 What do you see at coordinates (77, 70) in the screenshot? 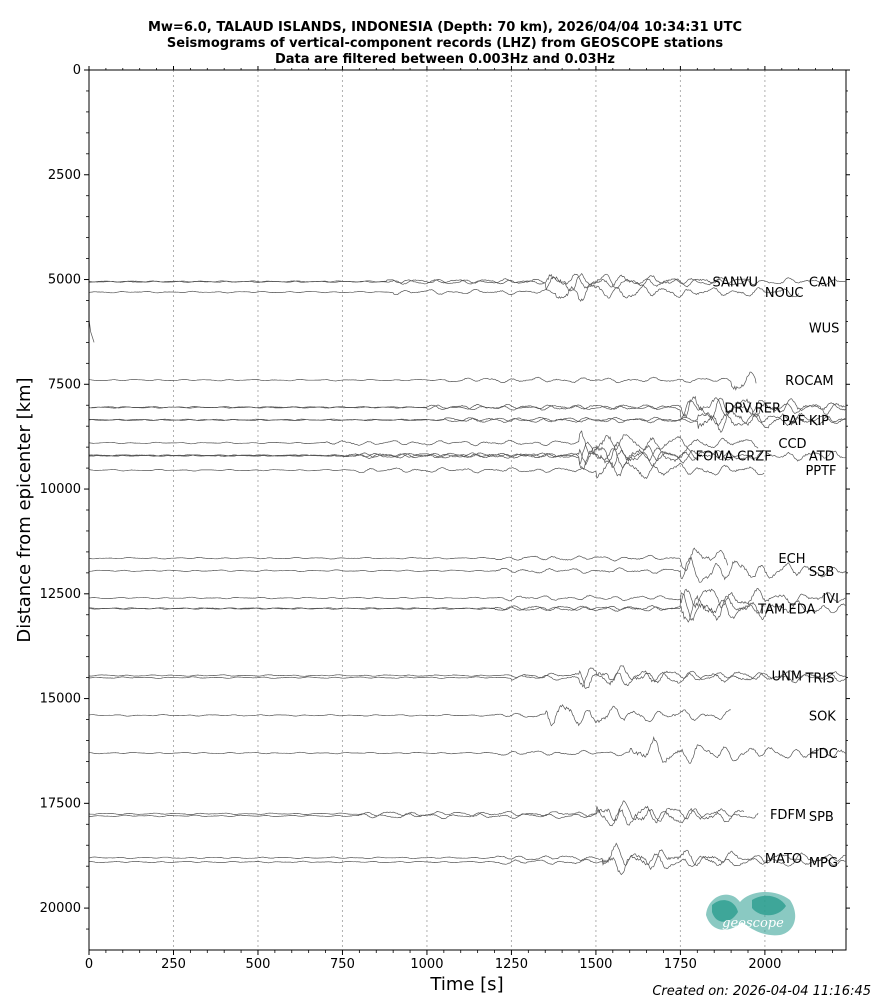
I see `y-tick-label: 0` at bounding box center [77, 70].